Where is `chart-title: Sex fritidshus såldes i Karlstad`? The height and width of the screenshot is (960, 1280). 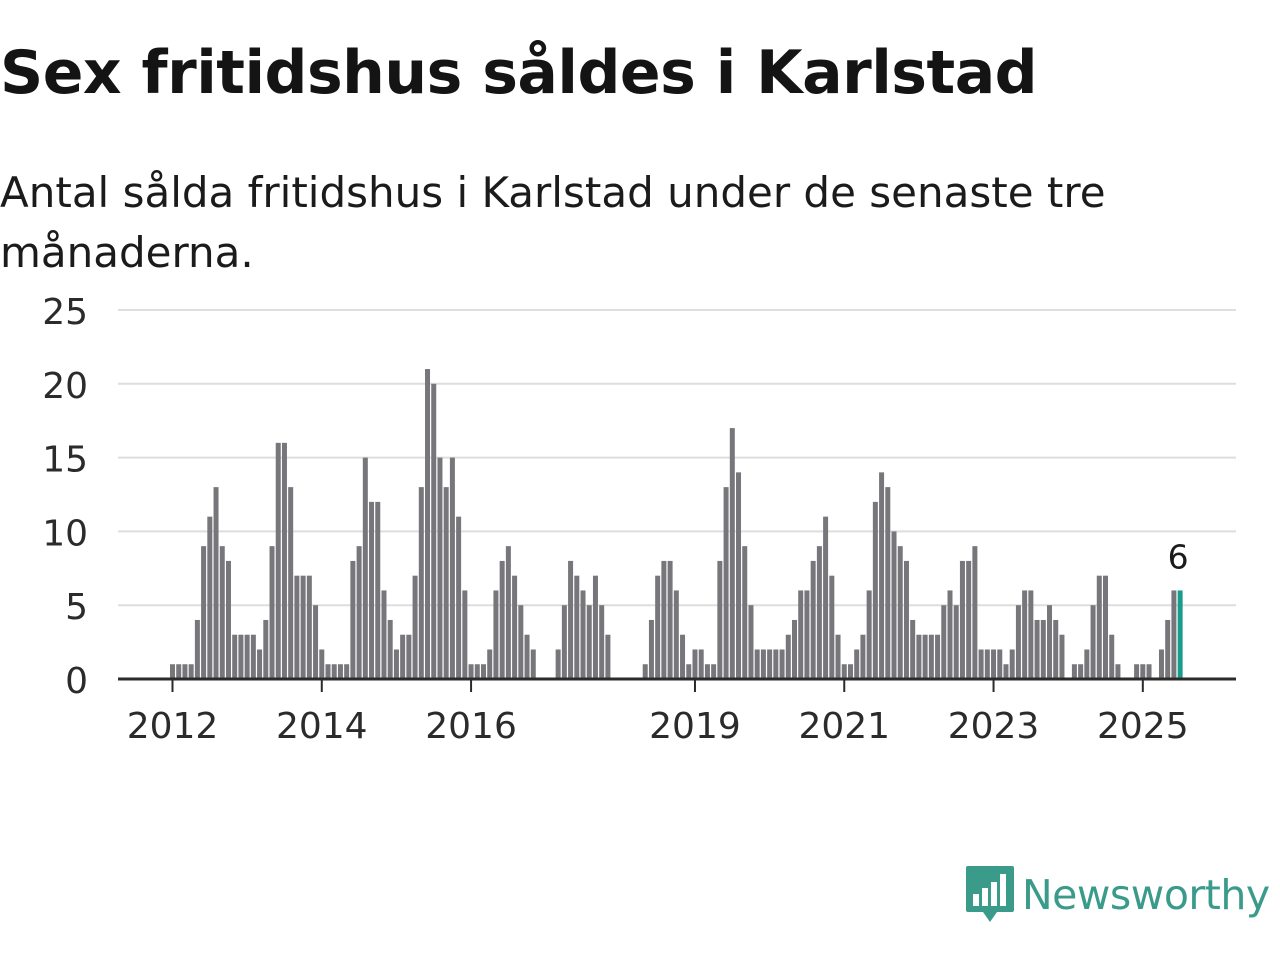 chart-title: Sex fritidshus såldes i Karlstad is located at coordinates (519, 73).